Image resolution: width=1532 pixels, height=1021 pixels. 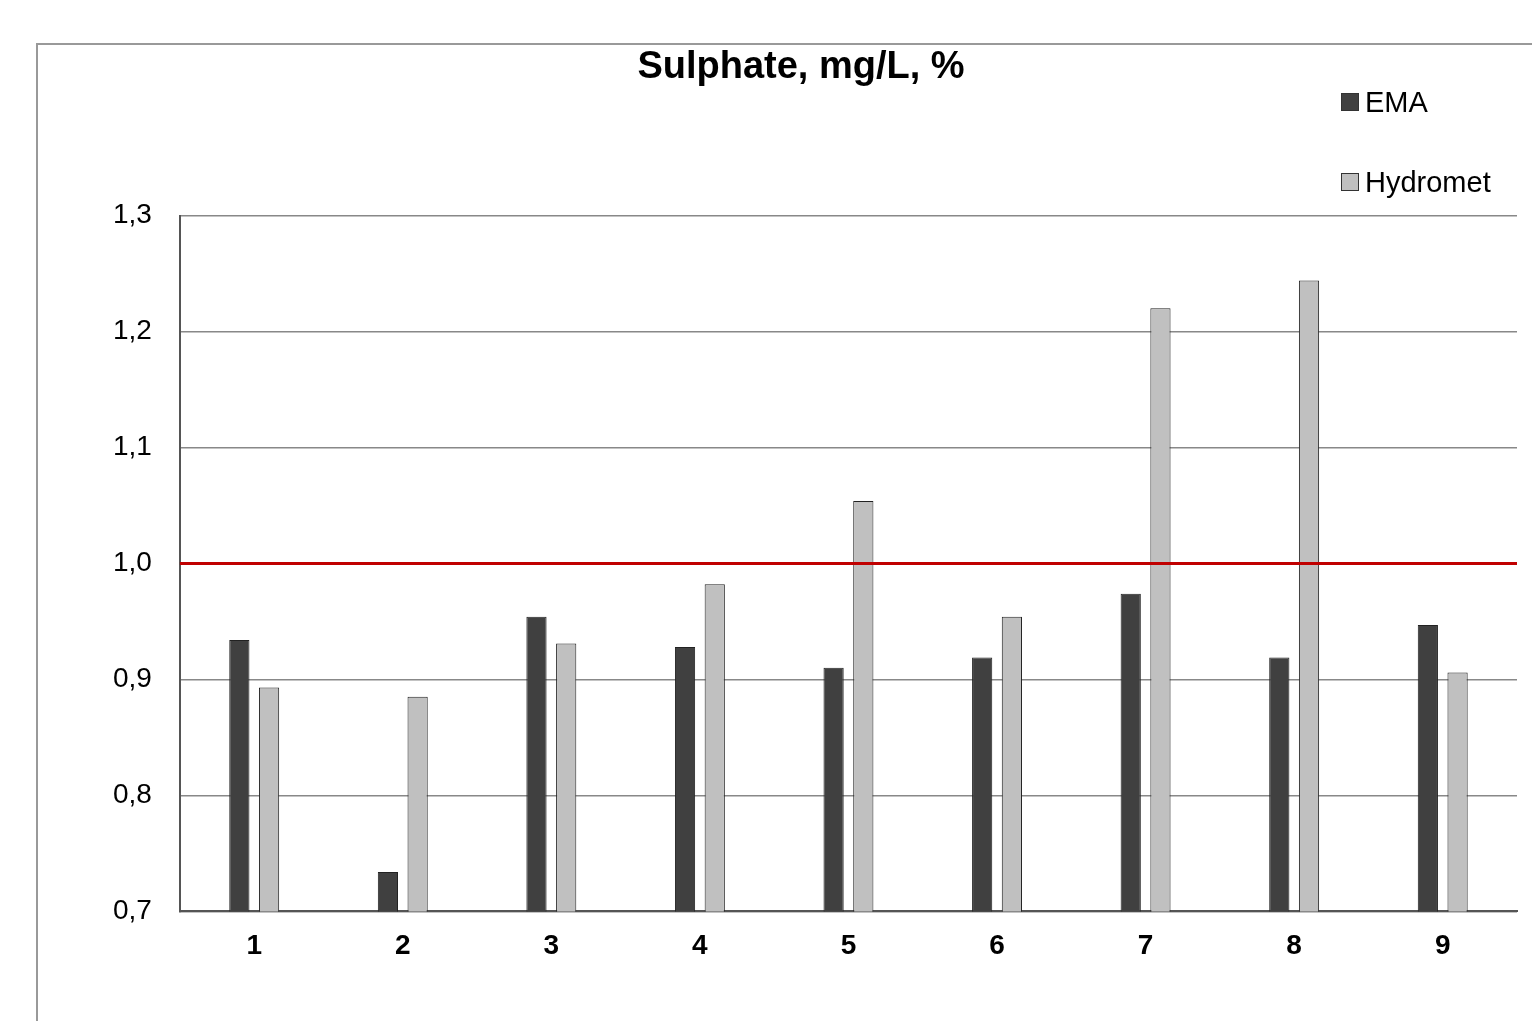 I want to click on x-tick-label: 5, so click(x=848, y=944).